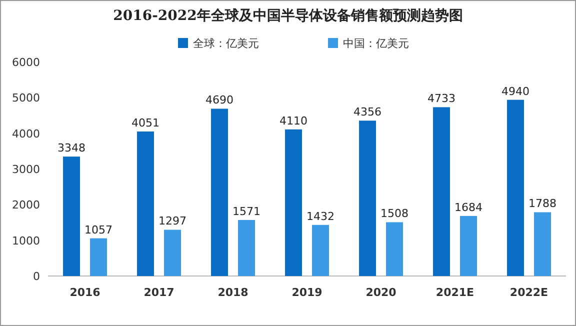 The width and height of the screenshot is (576, 326). Describe the element at coordinates (529, 292) in the screenshot. I see `x-tick-label: 2022E` at that location.